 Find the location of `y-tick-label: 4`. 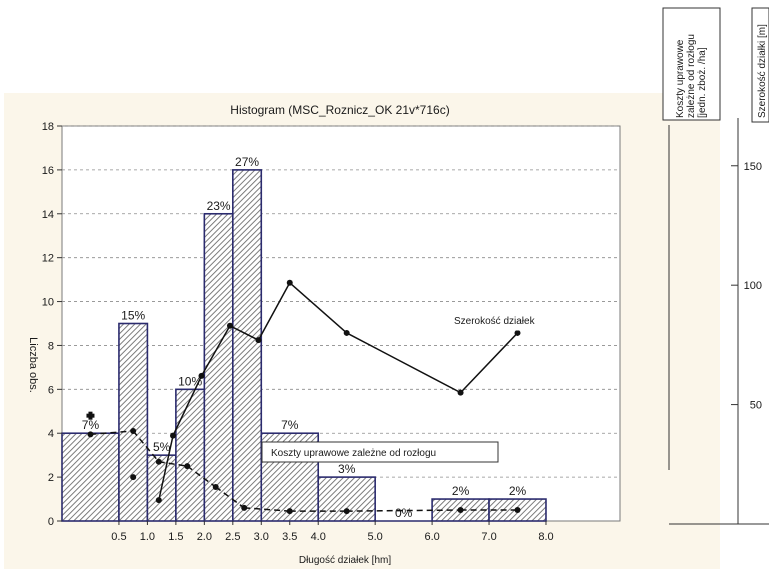

y-tick-label: 4 is located at coordinates (51, 434).